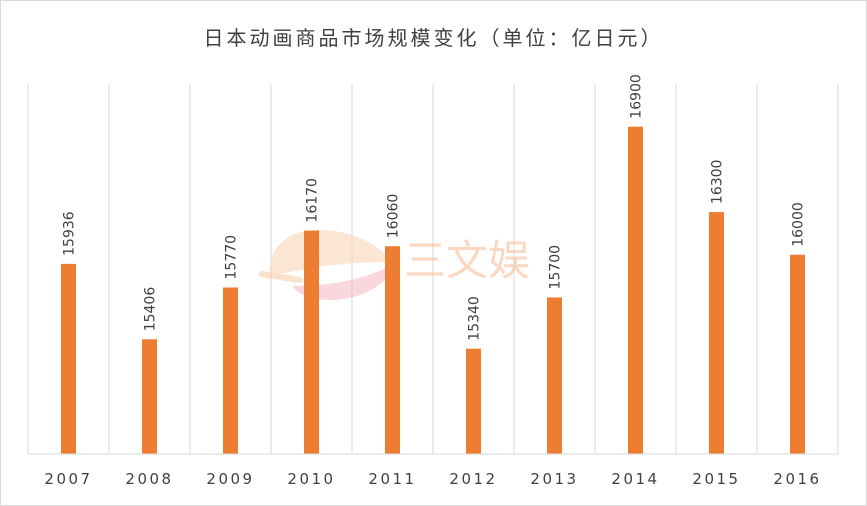  Describe the element at coordinates (230, 479) in the screenshot. I see `x-tick-label: 2009` at that location.